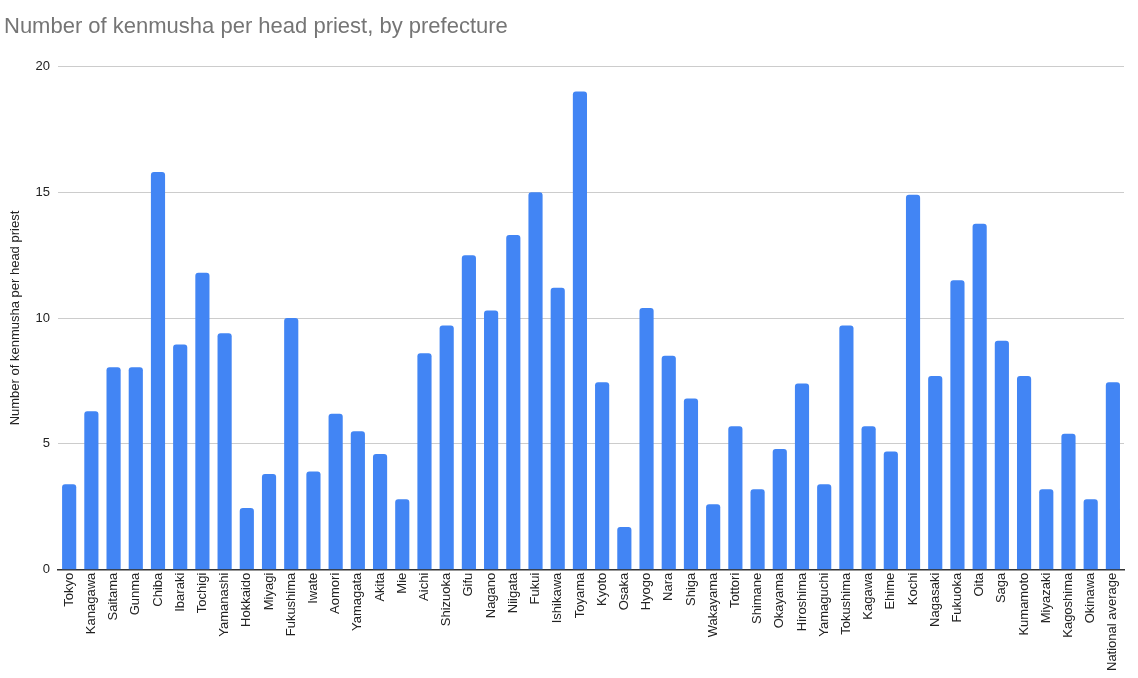 This screenshot has height=678, width=1138. I want to click on x-tick-label: Okayama, so click(779, 600).